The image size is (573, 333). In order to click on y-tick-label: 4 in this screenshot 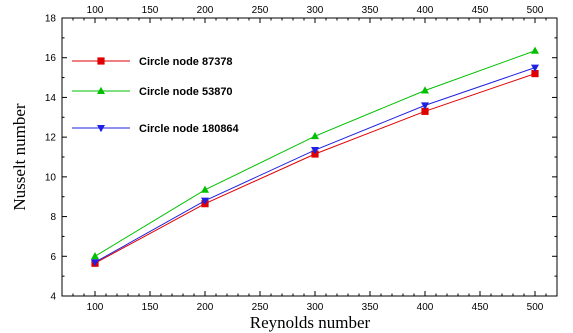, I will do `click(53, 297)`.